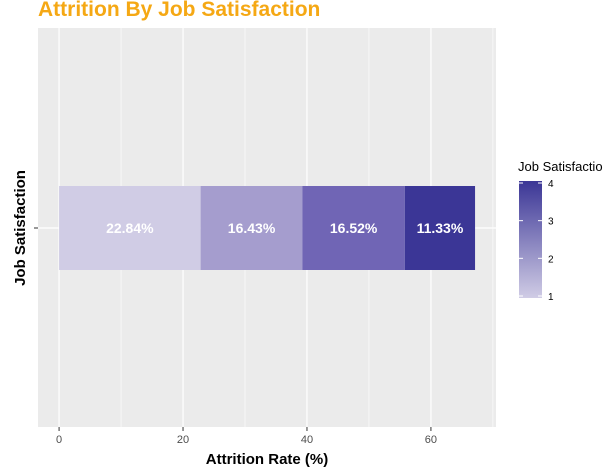  Describe the element at coordinates (246, 436) in the screenshot. I see `x-axis-ticks: 0 20 40 60` at that location.